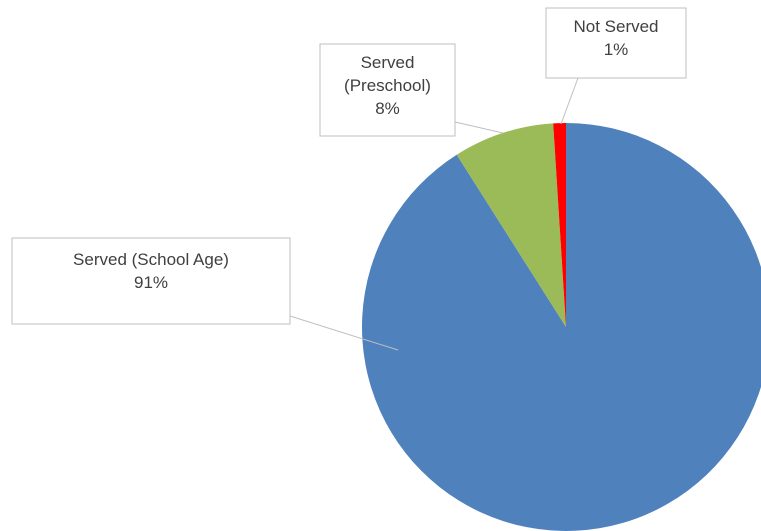 The image size is (761, 531). What do you see at coordinates (559, 225) in the screenshot?
I see `pie-slice-not-served` at bounding box center [559, 225].